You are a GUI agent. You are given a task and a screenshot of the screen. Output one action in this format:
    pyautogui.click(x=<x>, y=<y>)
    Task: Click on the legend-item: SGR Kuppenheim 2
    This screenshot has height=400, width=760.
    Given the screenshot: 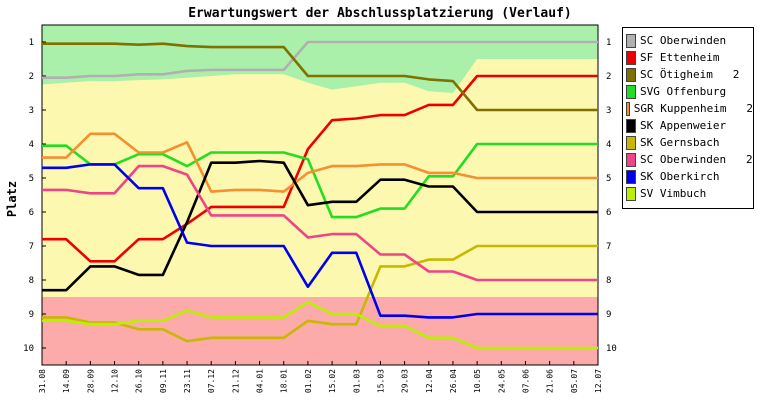 What is the action you would take?
    pyautogui.click(x=688, y=108)
    